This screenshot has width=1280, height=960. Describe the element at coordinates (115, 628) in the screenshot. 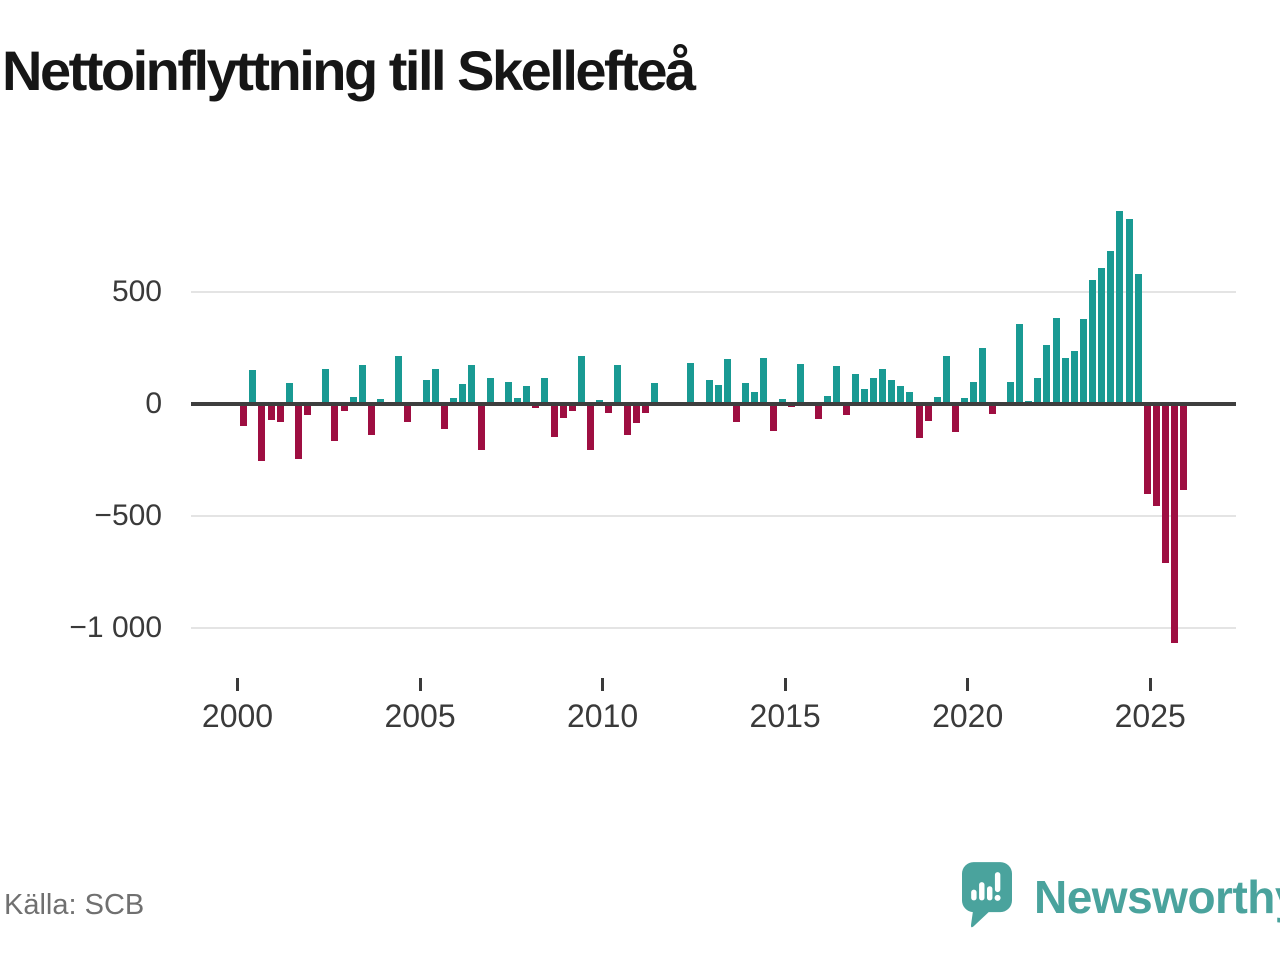

I see `y-axis-tick-label: −1 000` at that location.